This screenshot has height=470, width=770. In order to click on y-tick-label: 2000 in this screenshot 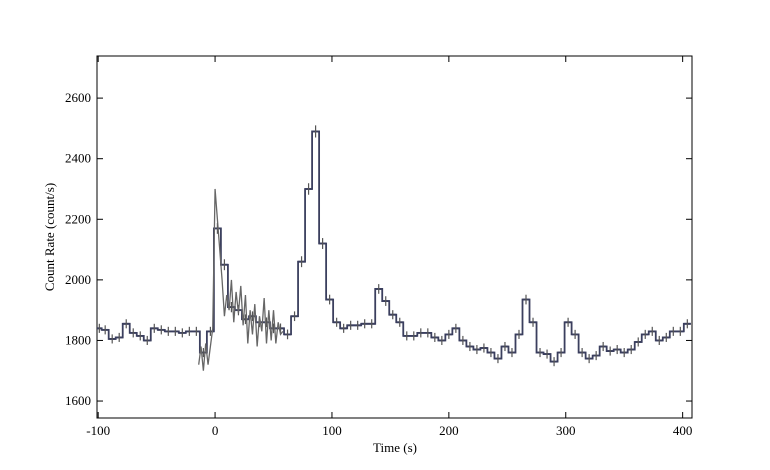, I will do `click(78, 279)`.